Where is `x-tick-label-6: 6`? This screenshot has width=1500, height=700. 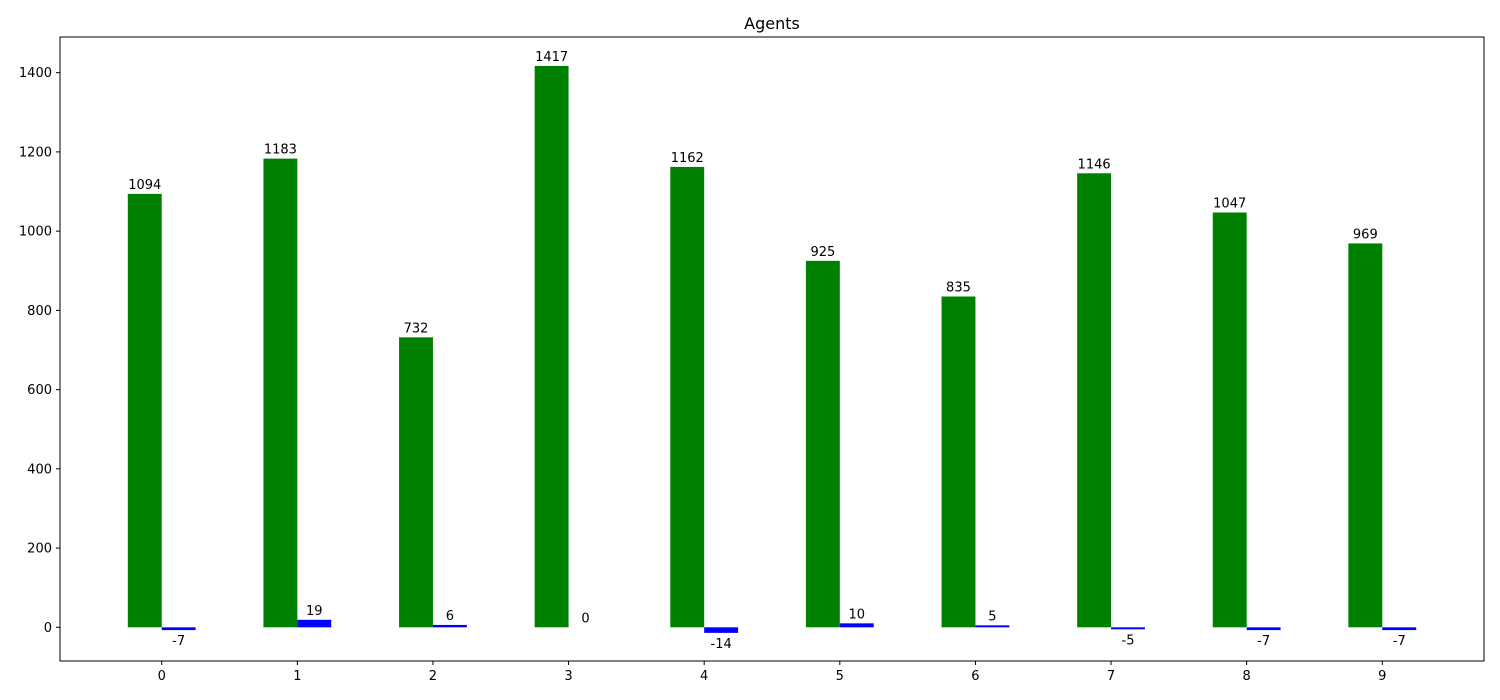
x-tick-label-6: 6 is located at coordinates (975, 676).